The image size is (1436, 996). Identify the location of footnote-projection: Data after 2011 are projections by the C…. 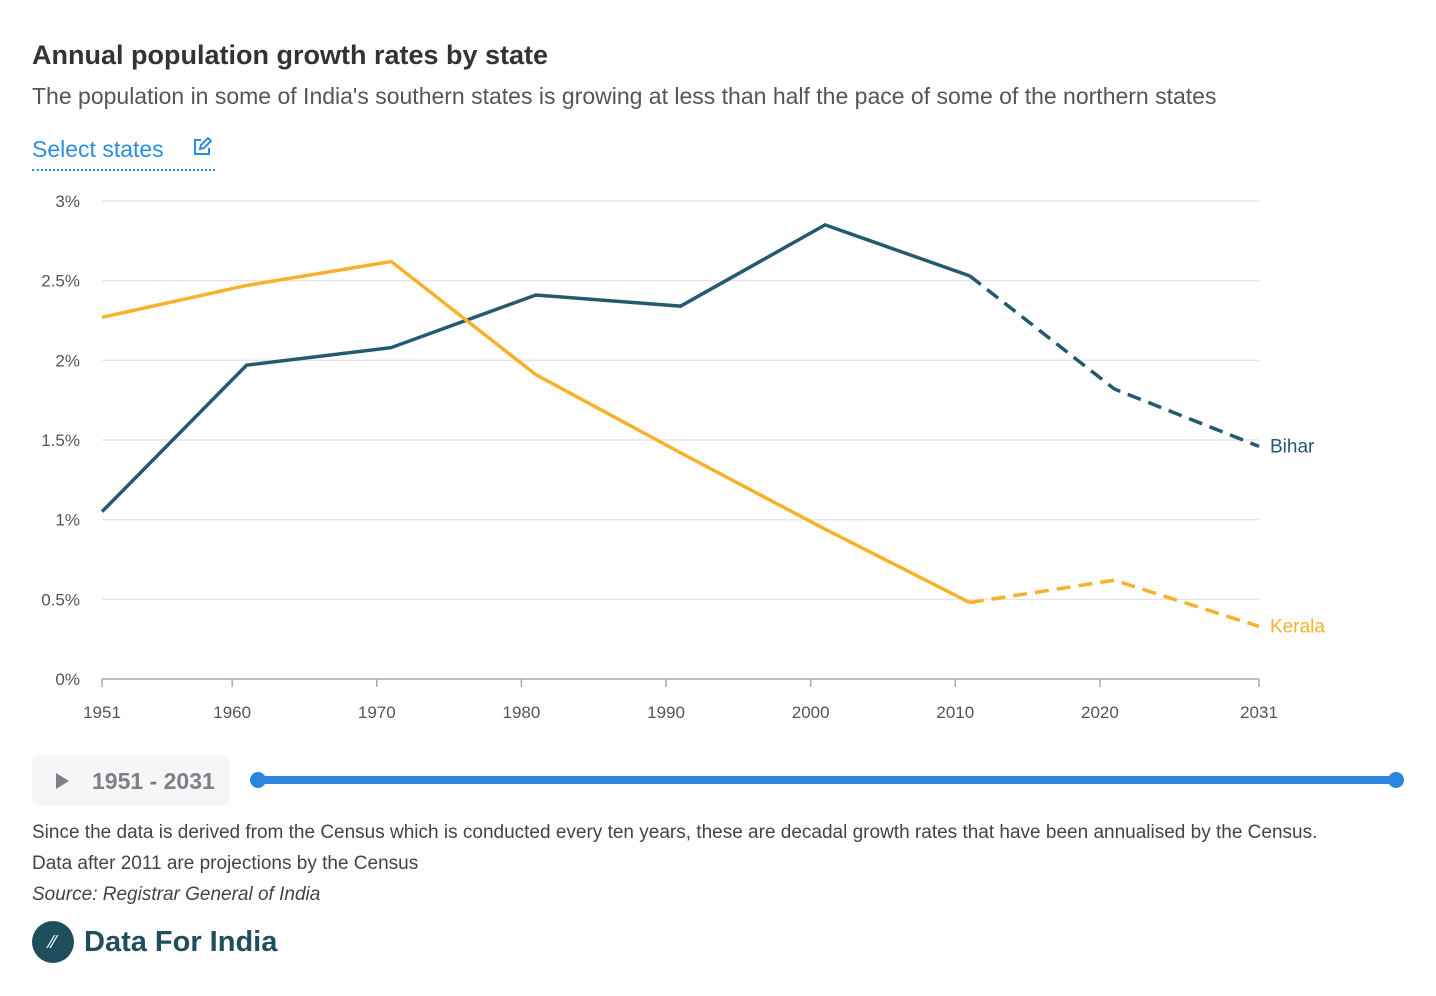
(225, 863).